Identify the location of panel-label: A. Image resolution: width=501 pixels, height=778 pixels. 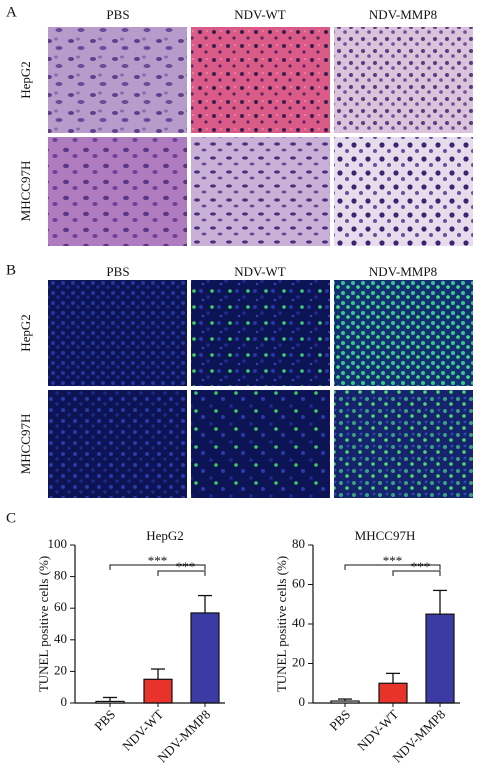
(11, 12).